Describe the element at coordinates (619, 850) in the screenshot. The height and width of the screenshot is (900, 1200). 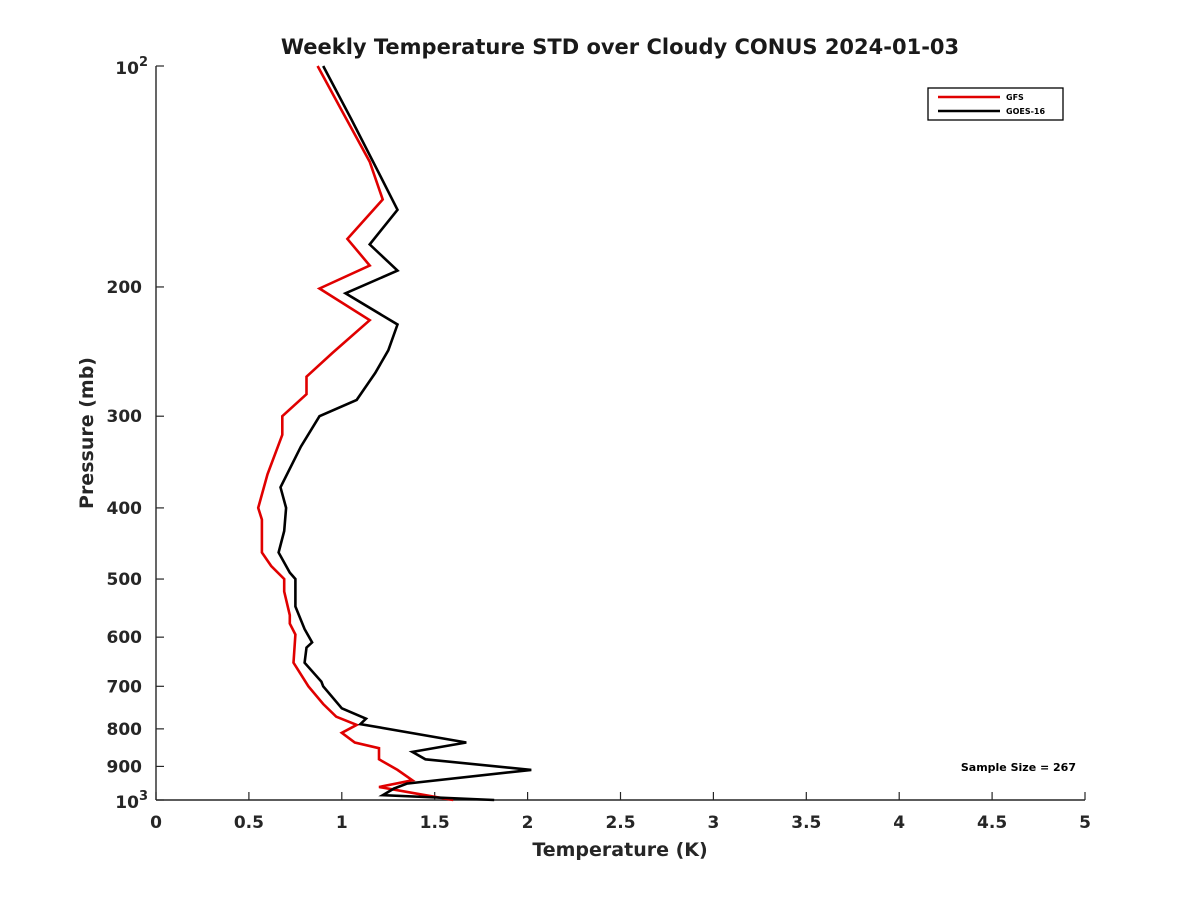
I see `x-axis-label: Temperature (K)` at that location.